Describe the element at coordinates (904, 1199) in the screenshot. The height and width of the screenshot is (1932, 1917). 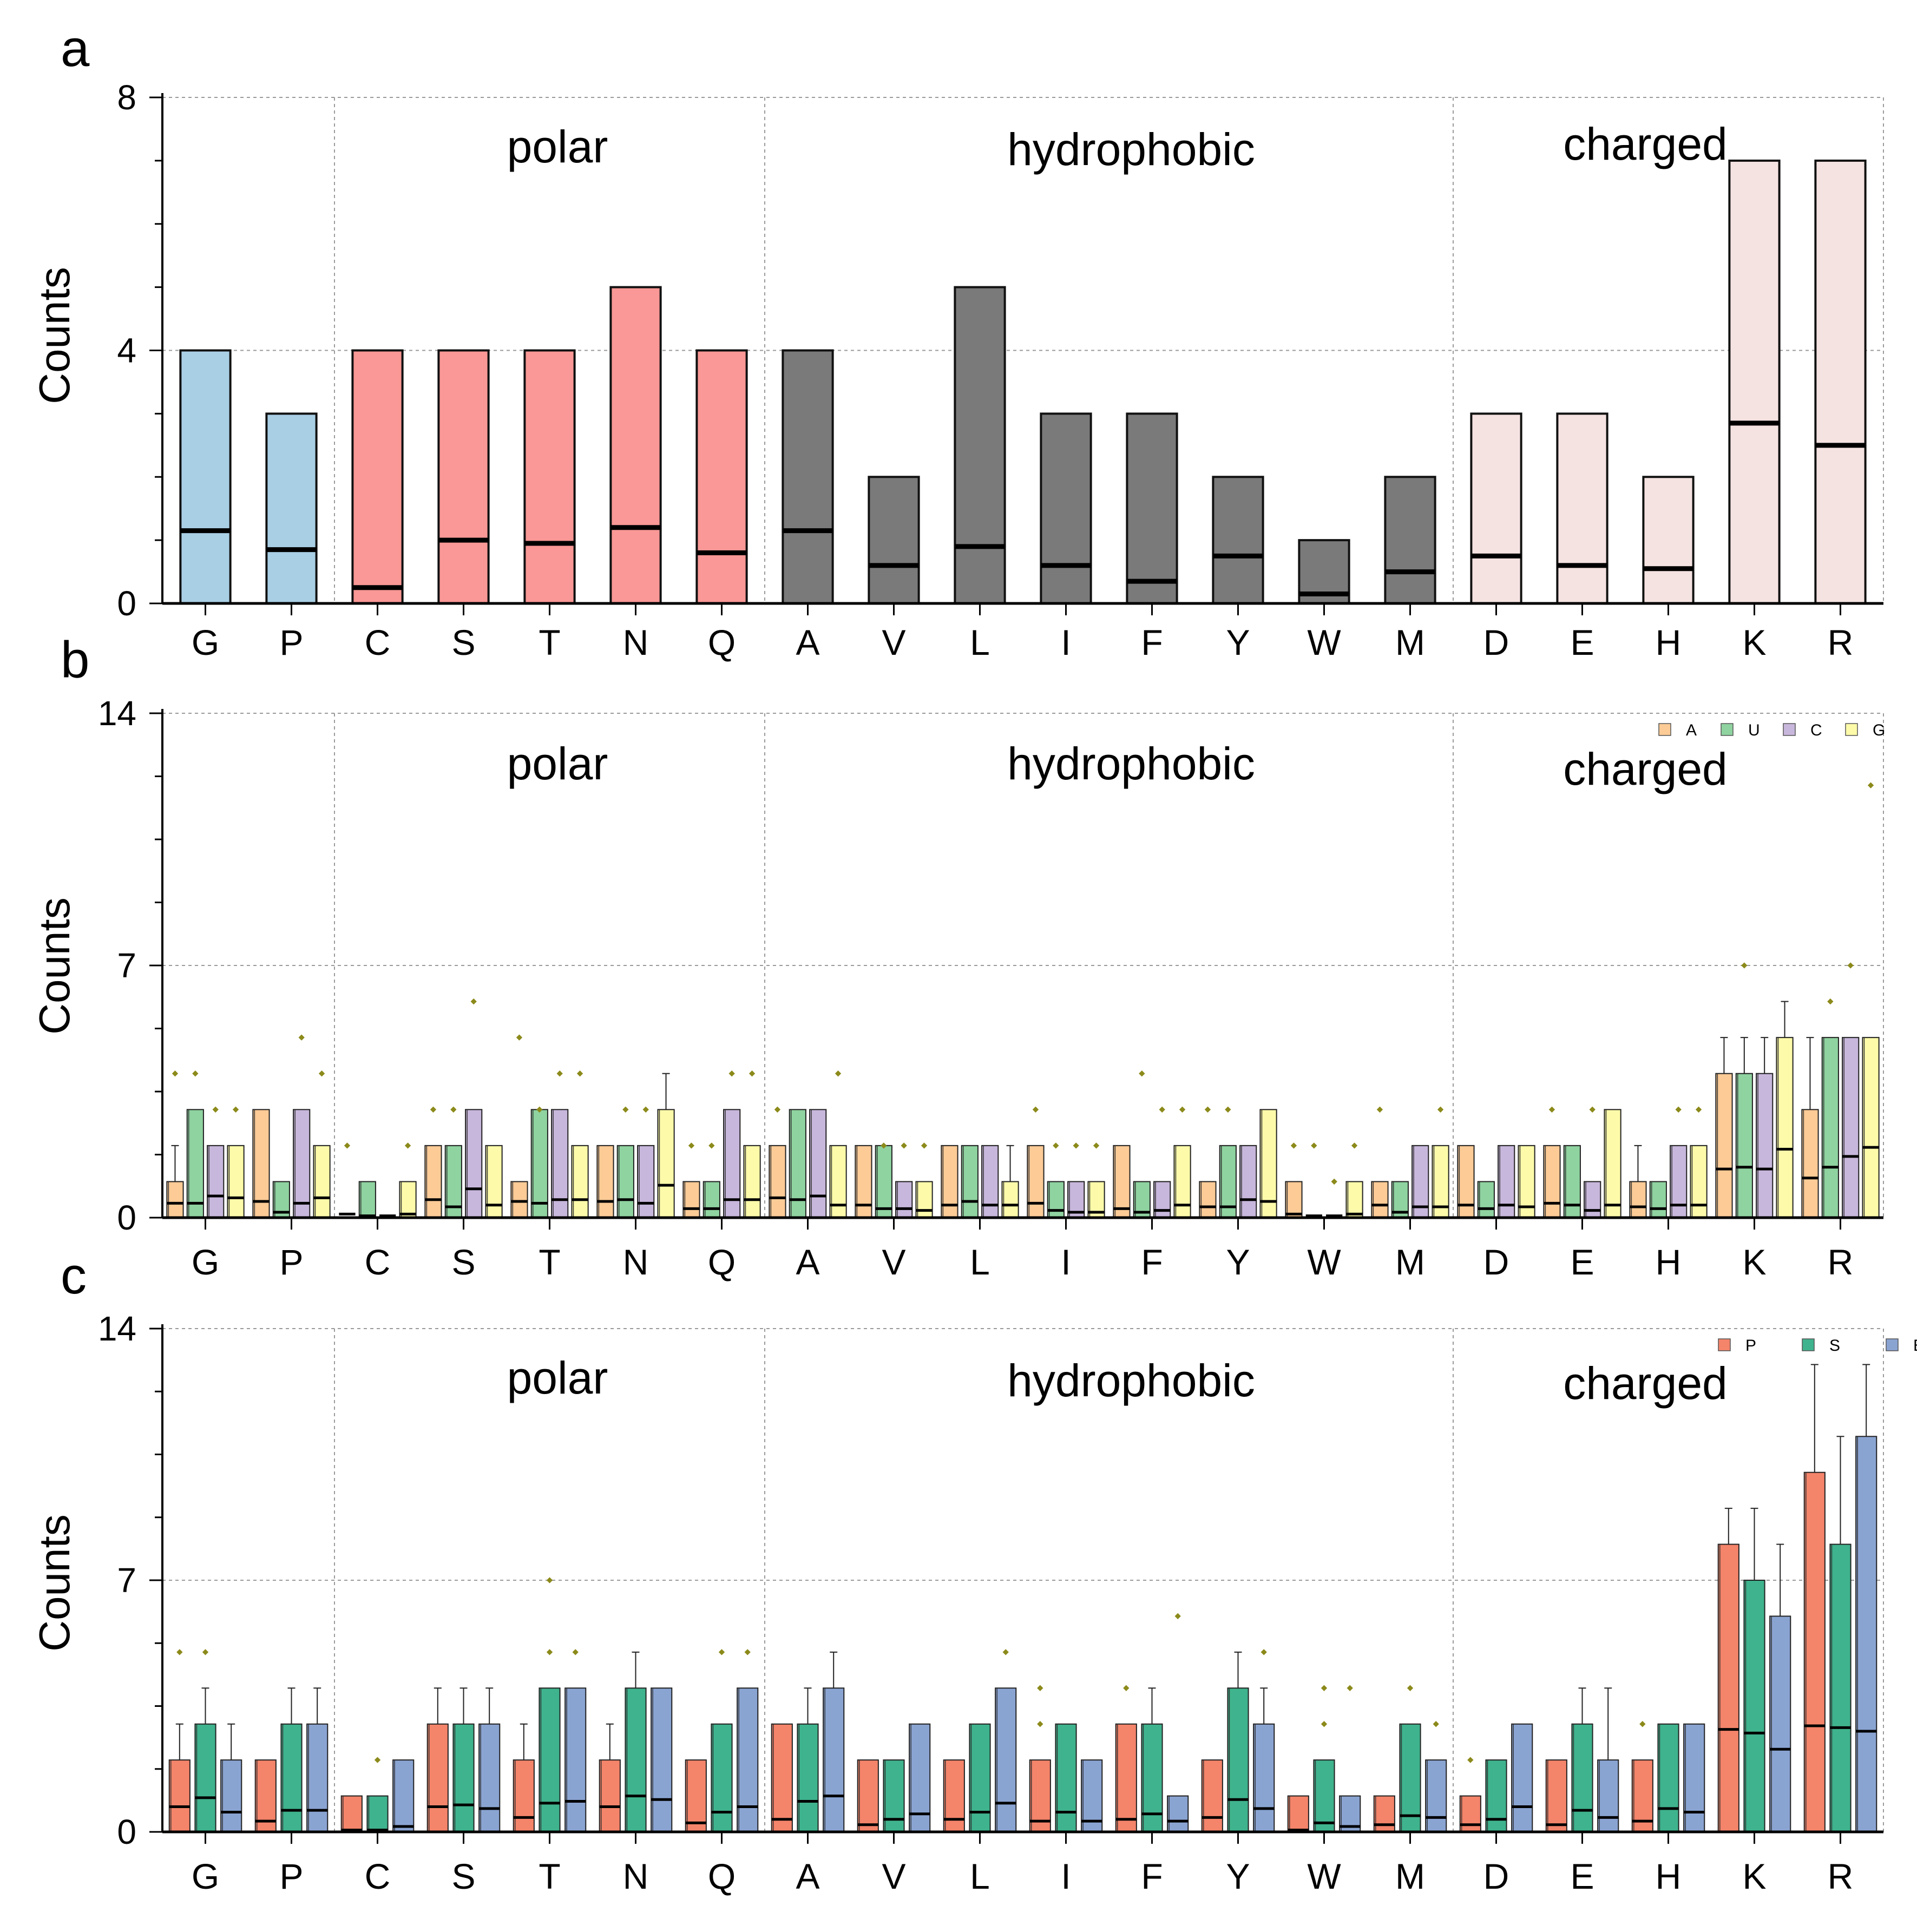
I see `bar-C-V` at that location.